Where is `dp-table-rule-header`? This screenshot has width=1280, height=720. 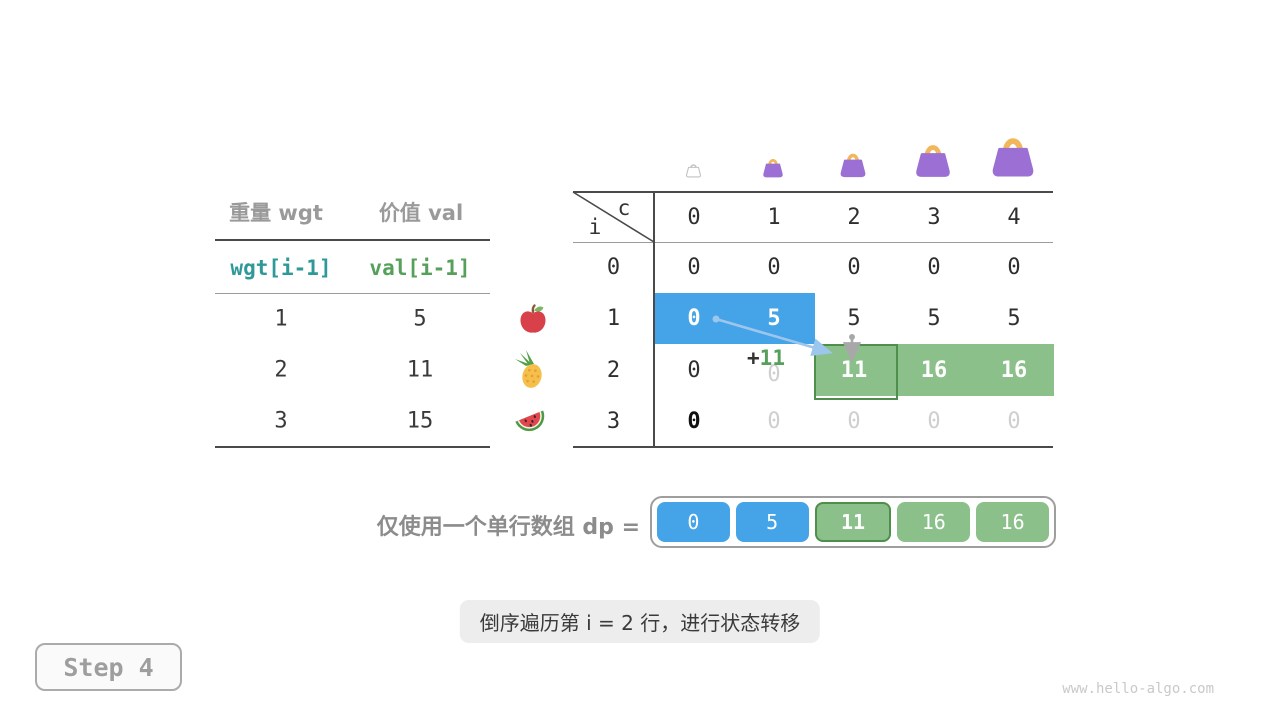 dp-table-rule-header is located at coordinates (813, 242).